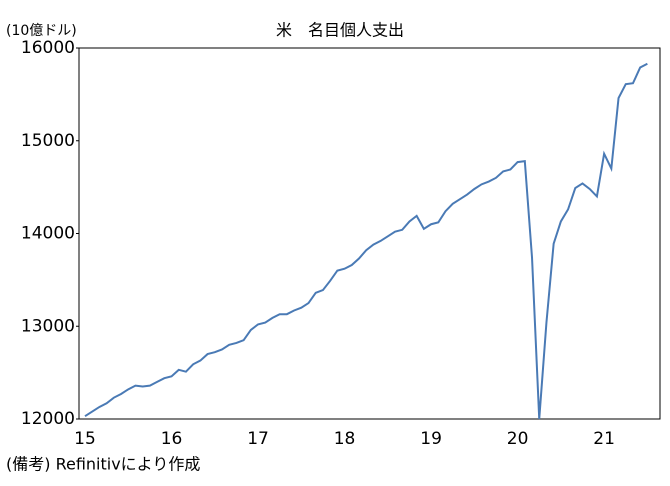 The image size is (670, 486). Describe the element at coordinates (48, 419) in the screenshot. I see `y-tick-label: 12000` at that location.